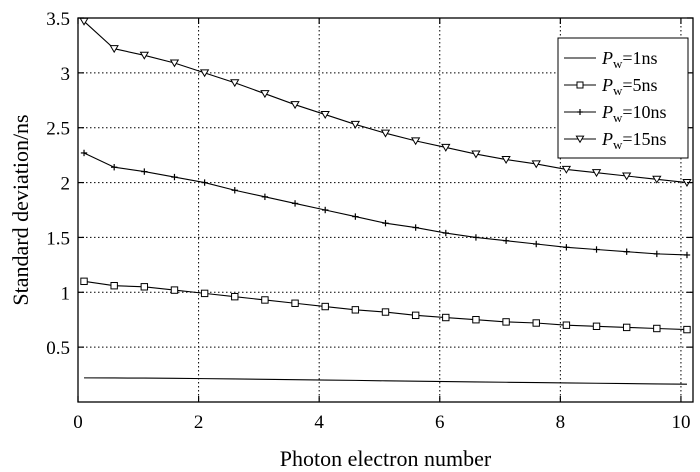 The width and height of the screenshot is (700, 472). Describe the element at coordinates (319, 422) in the screenshot. I see `x-tick-label: 4` at that location.